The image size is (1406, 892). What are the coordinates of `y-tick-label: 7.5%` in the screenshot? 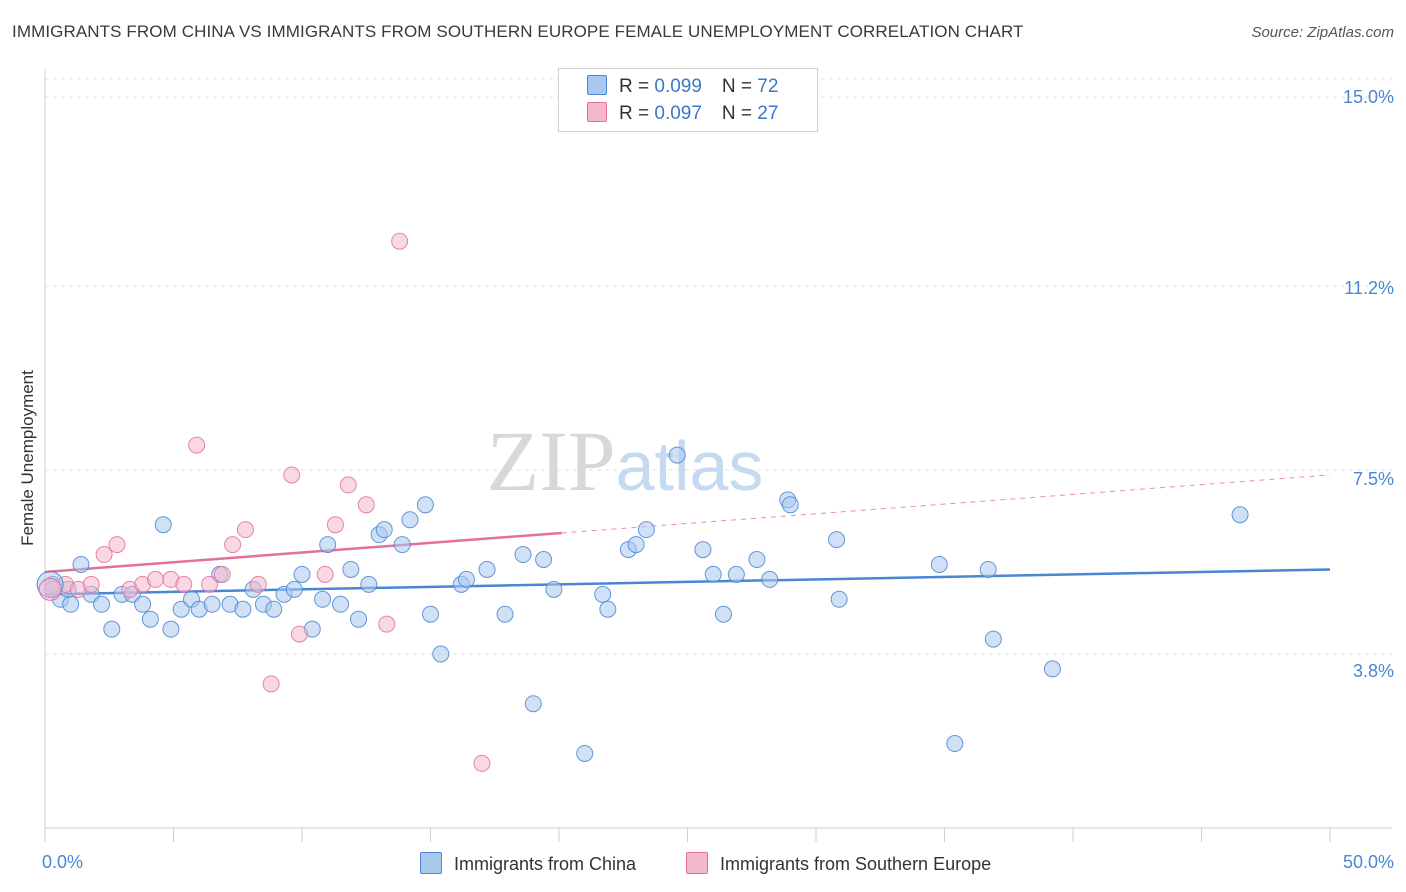 It's located at (1373, 479).